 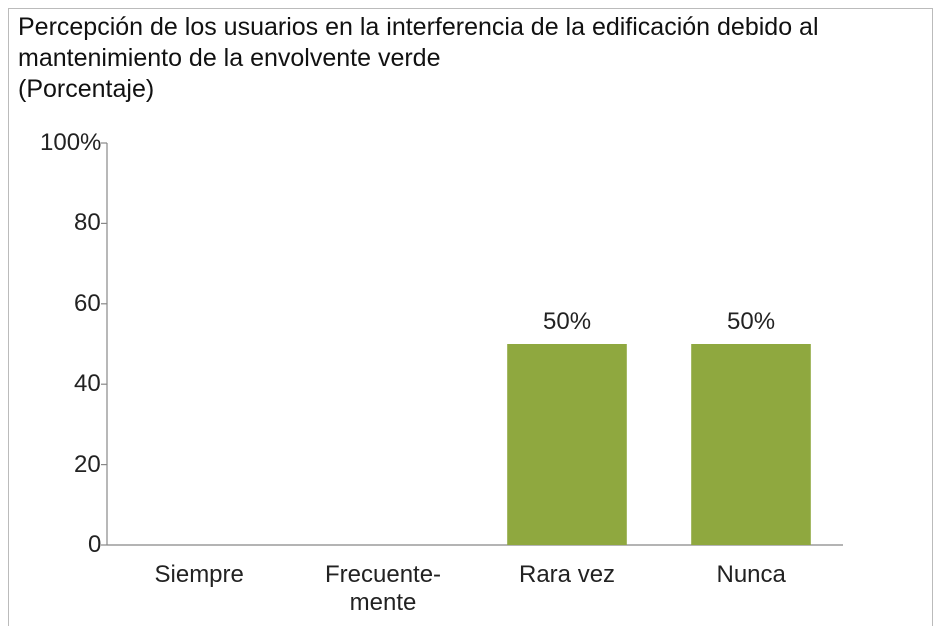 What do you see at coordinates (71, 142) in the screenshot?
I see `y-tick-label: 100%` at bounding box center [71, 142].